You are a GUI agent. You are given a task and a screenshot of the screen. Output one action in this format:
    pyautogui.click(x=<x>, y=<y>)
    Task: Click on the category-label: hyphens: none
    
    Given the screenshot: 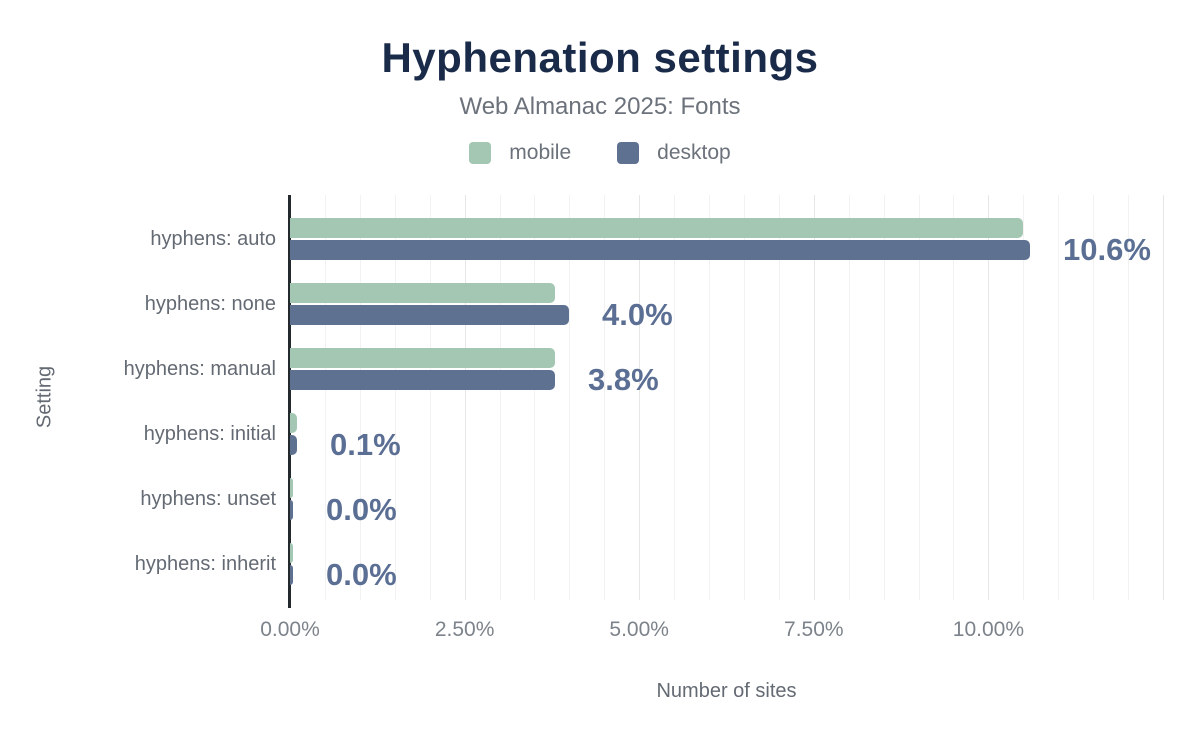 What is the action you would take?
    pyautogui.click(x=210, y=303)
    